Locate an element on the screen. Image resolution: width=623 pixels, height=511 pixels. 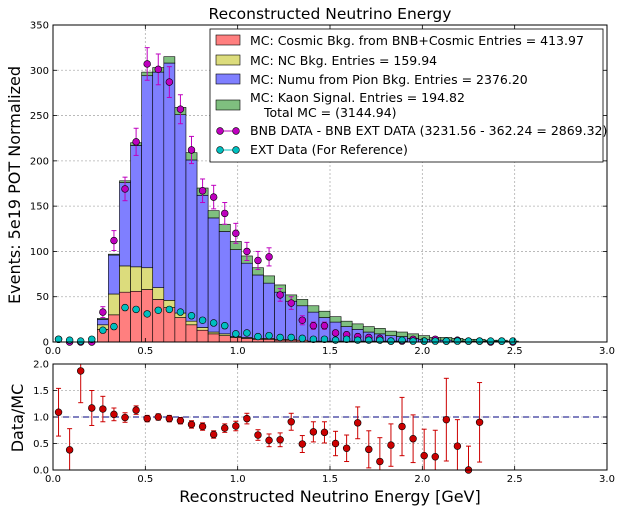
bottom-y-tick-label: 1.5 is located at coordinates (41, 391).